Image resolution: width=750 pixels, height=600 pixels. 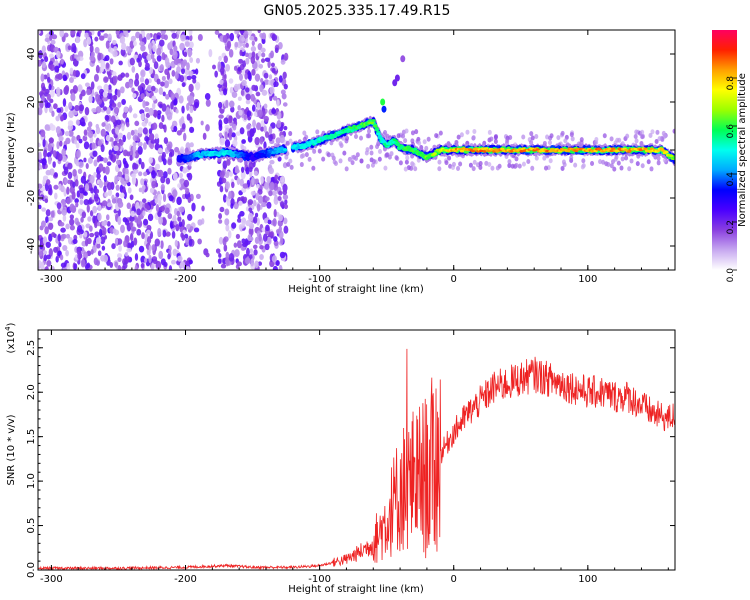 What do you see at coordinates (731, 179) in the screenshot?
I see `colorbar-ticks: 0.0 0.2 0.4 0.6 0.8` at bounding box center [731, 179].